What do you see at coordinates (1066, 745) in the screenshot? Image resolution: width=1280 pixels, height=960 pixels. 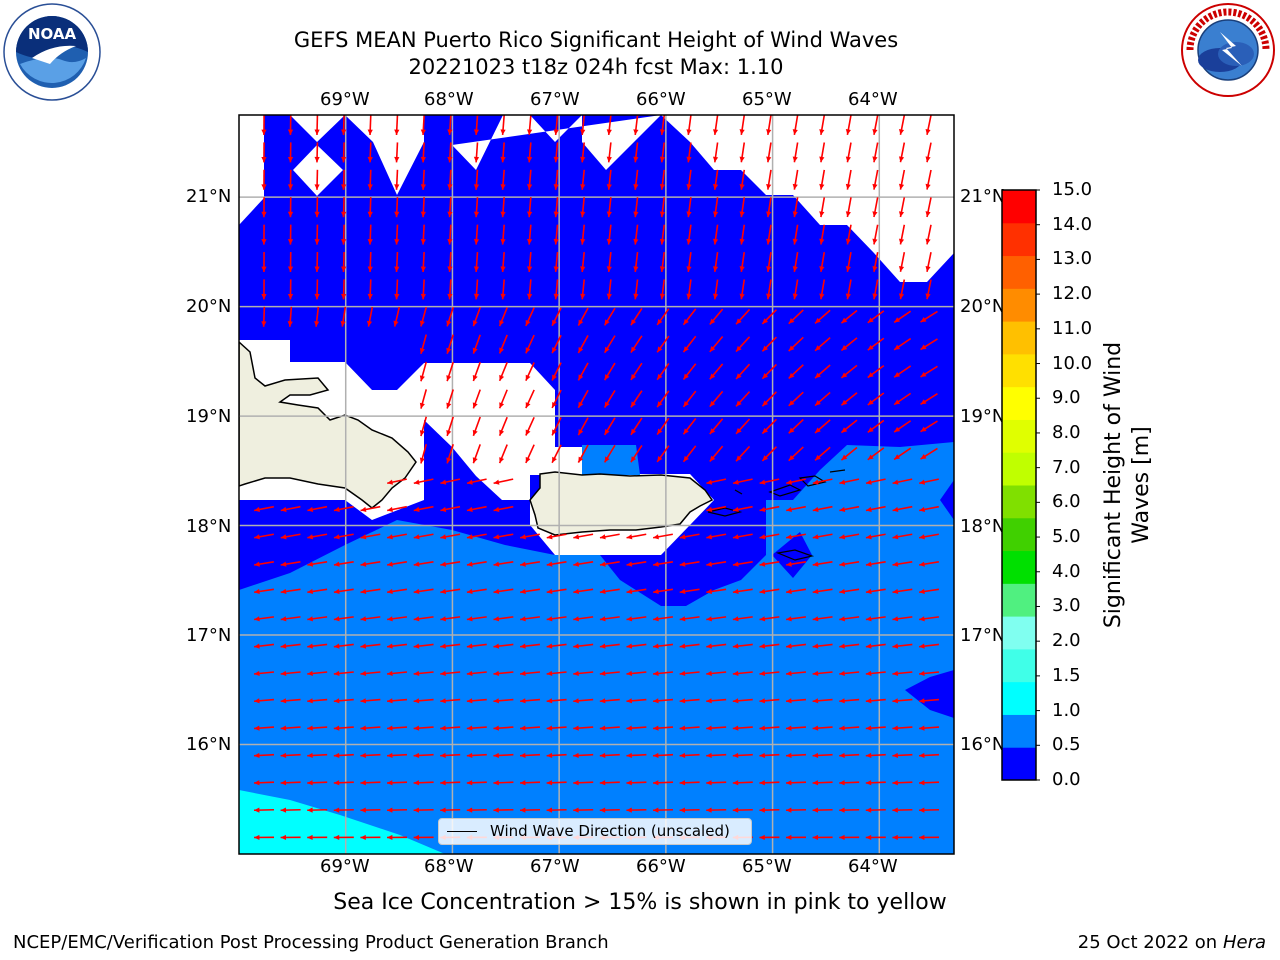 I see `colorbar-tick-label: 0.5` at bounding box center [1066, 745].